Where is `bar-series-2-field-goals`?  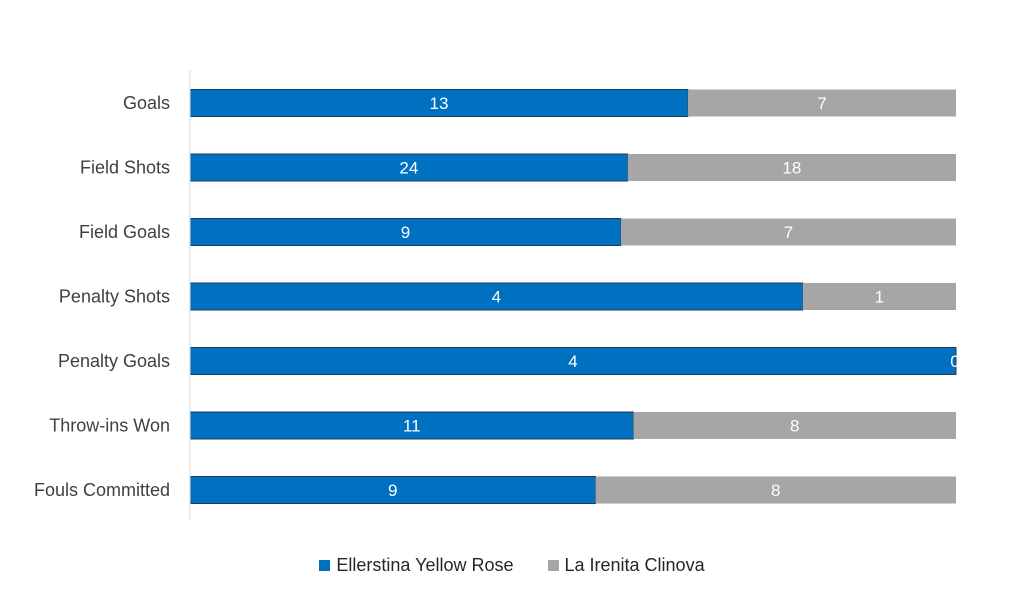 bar-series-2-field-goals is located at coordinates (788, 232).